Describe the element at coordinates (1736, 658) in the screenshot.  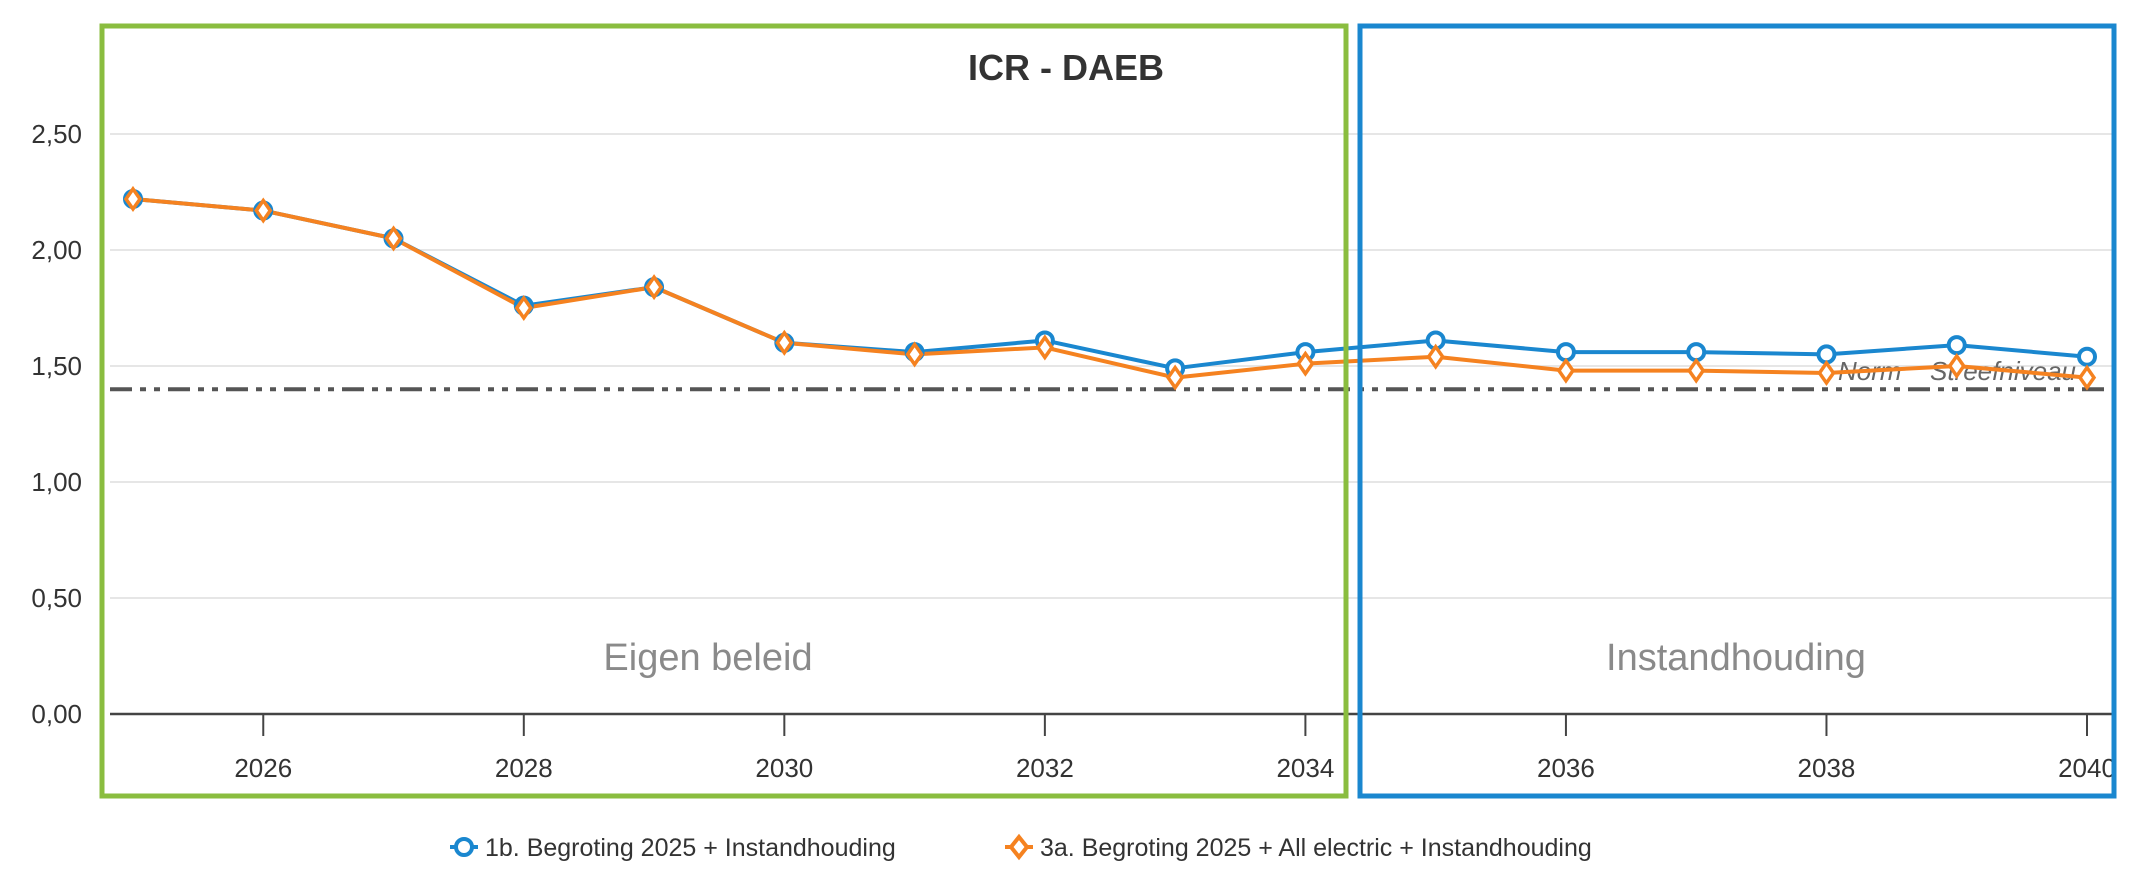
I see `region-label-instandhouding: Instandhouding` at that location.